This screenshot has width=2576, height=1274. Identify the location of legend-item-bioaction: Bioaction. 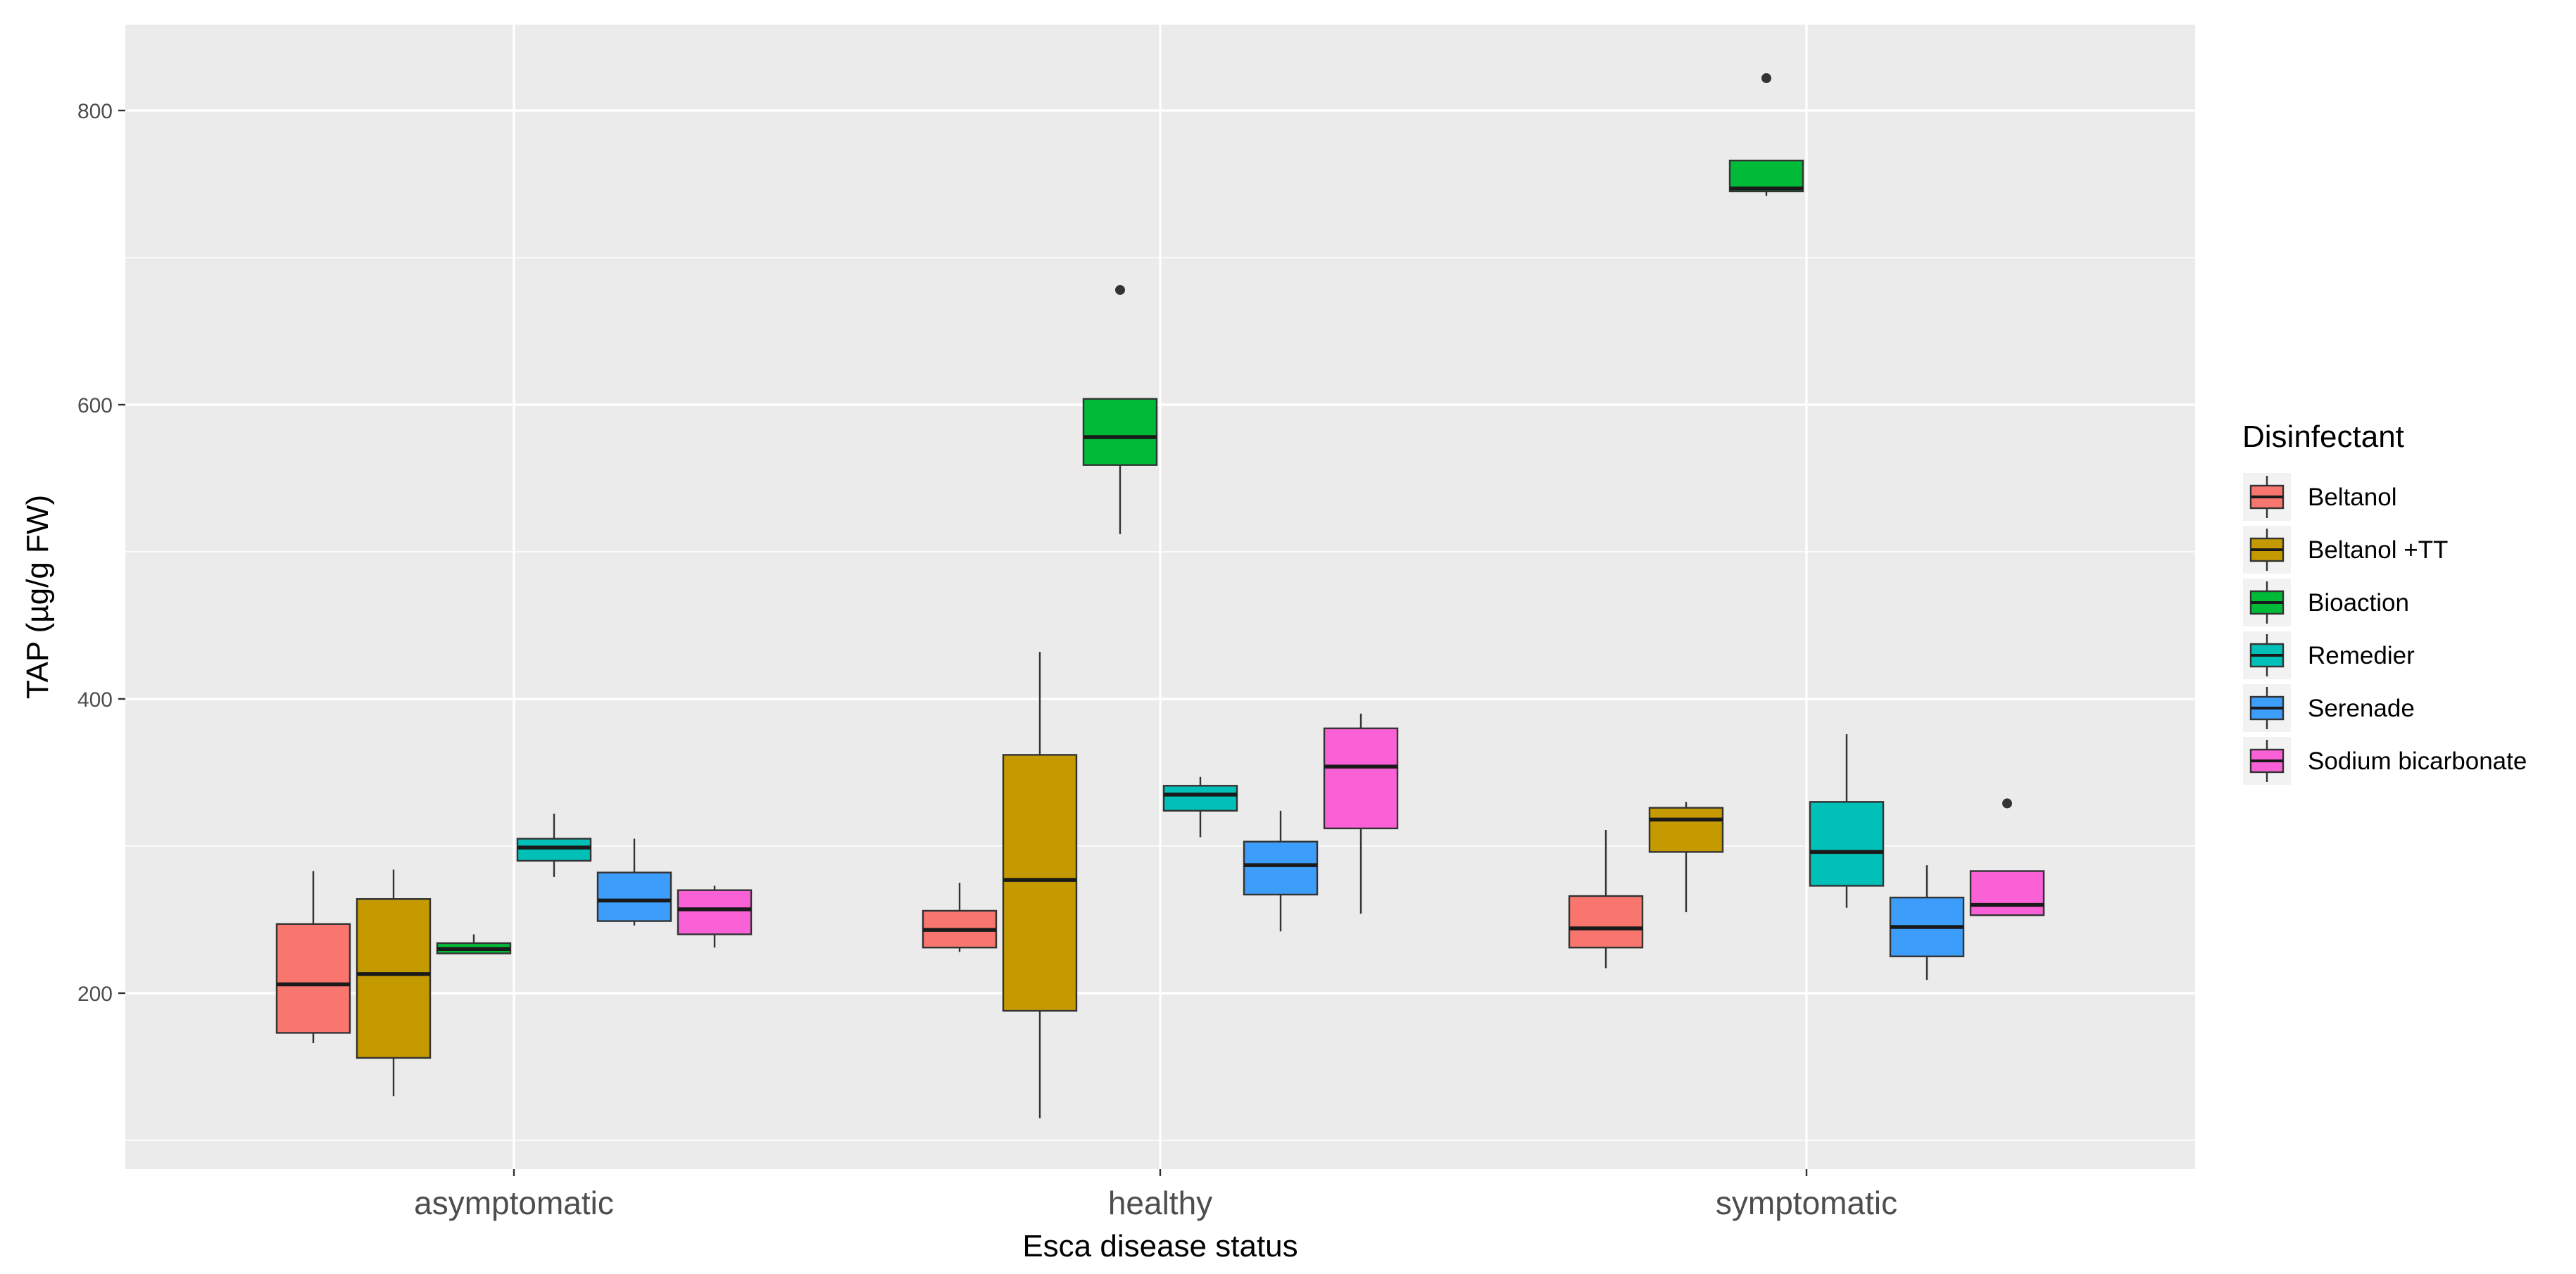
(2326, 602).